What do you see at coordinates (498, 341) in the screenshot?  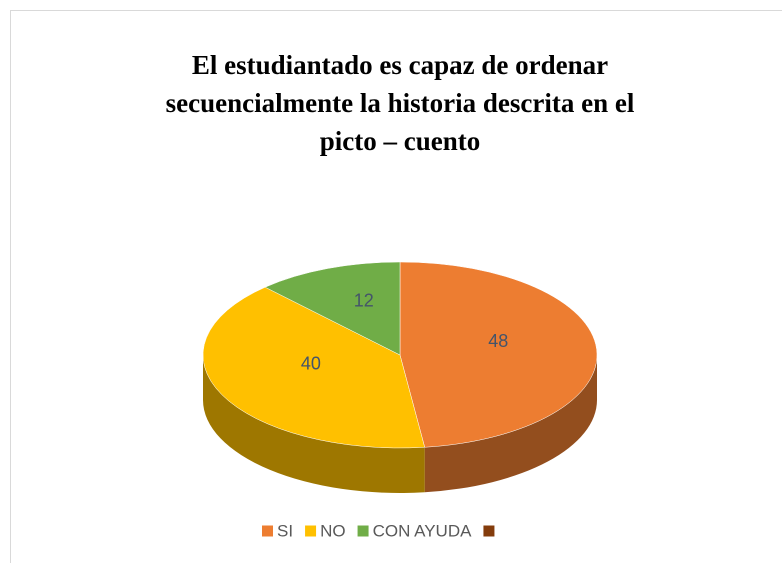 I see `data-label: 48` at bounding box center [498, 341].